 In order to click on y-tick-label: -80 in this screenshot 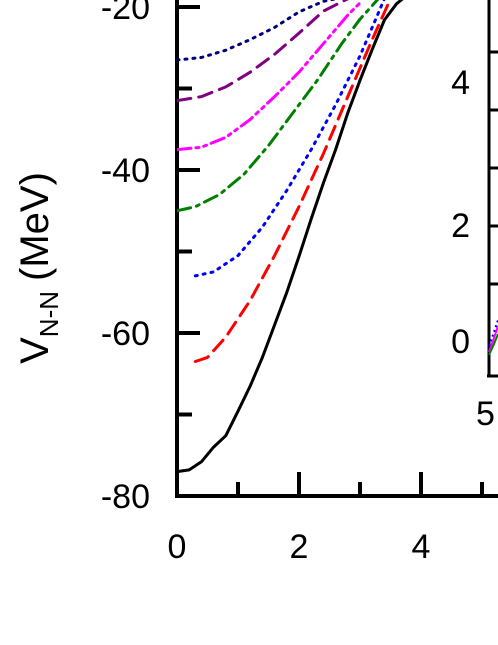, I will do `click(125, 497)`.